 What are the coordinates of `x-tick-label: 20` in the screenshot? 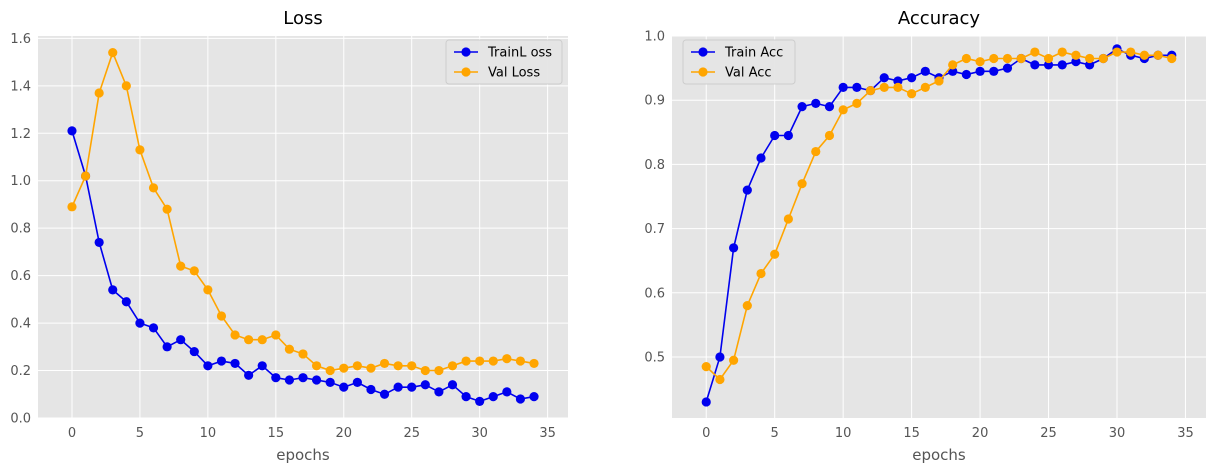 It's located at (343, 433).